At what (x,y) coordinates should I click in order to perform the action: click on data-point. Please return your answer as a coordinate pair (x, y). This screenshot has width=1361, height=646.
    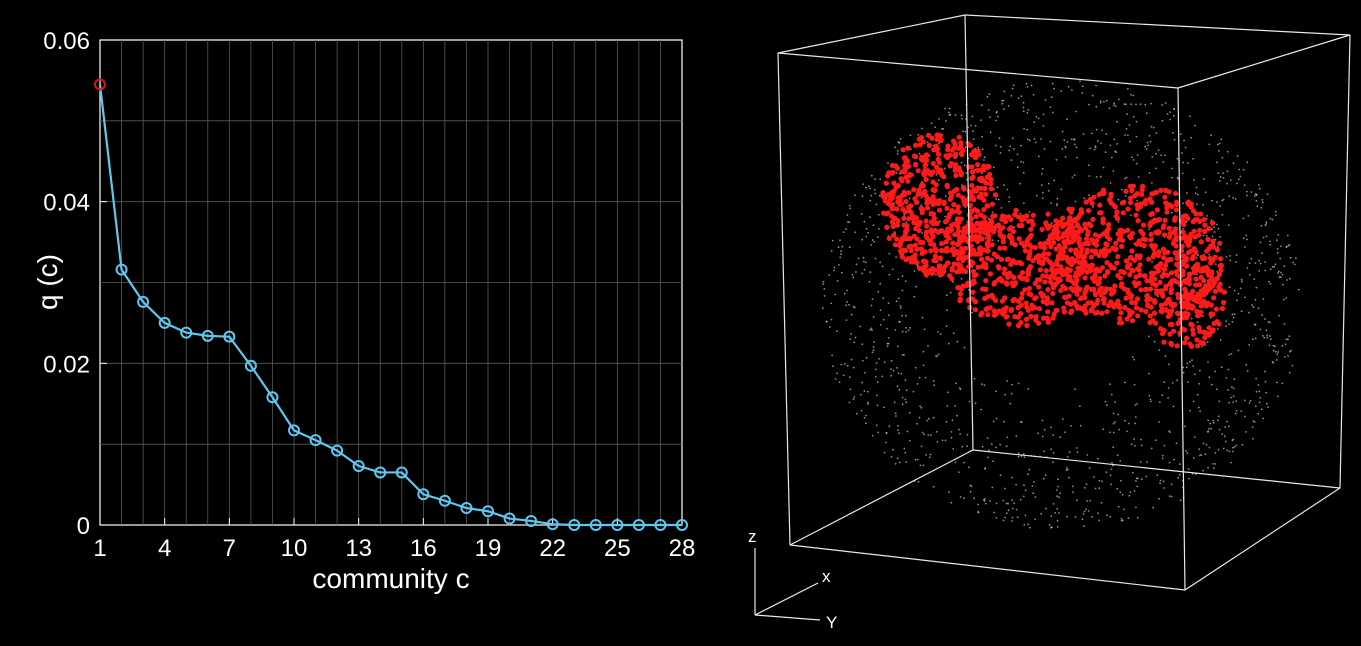
    Looking at the image, I should click on (595, 525).